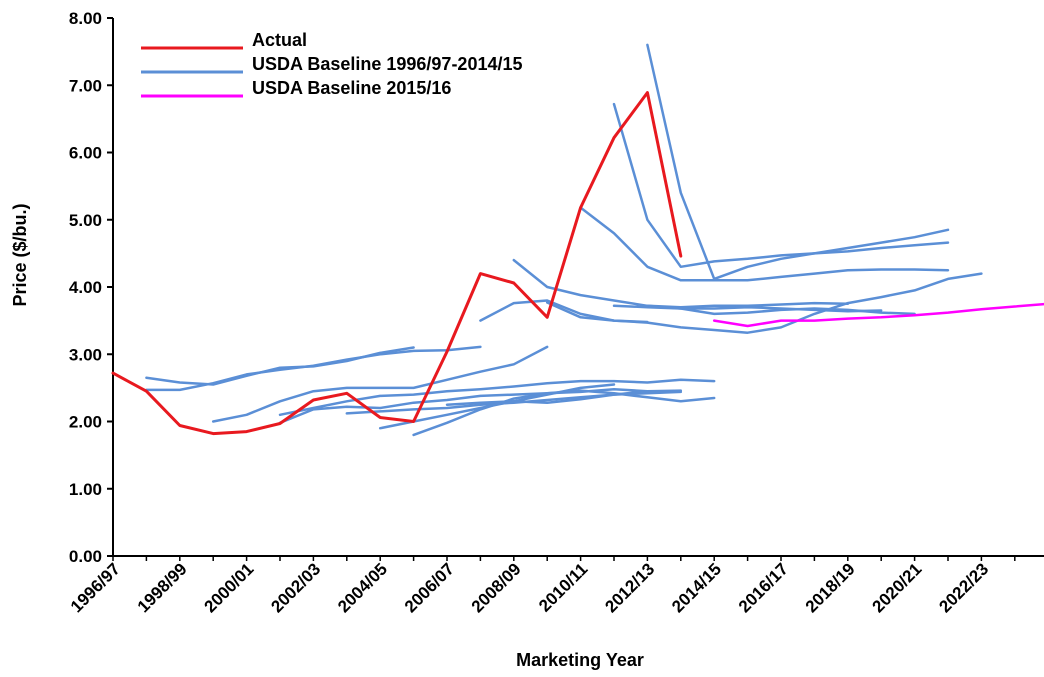  I want to click on baseline-2015-series-line, so click(878, 315).